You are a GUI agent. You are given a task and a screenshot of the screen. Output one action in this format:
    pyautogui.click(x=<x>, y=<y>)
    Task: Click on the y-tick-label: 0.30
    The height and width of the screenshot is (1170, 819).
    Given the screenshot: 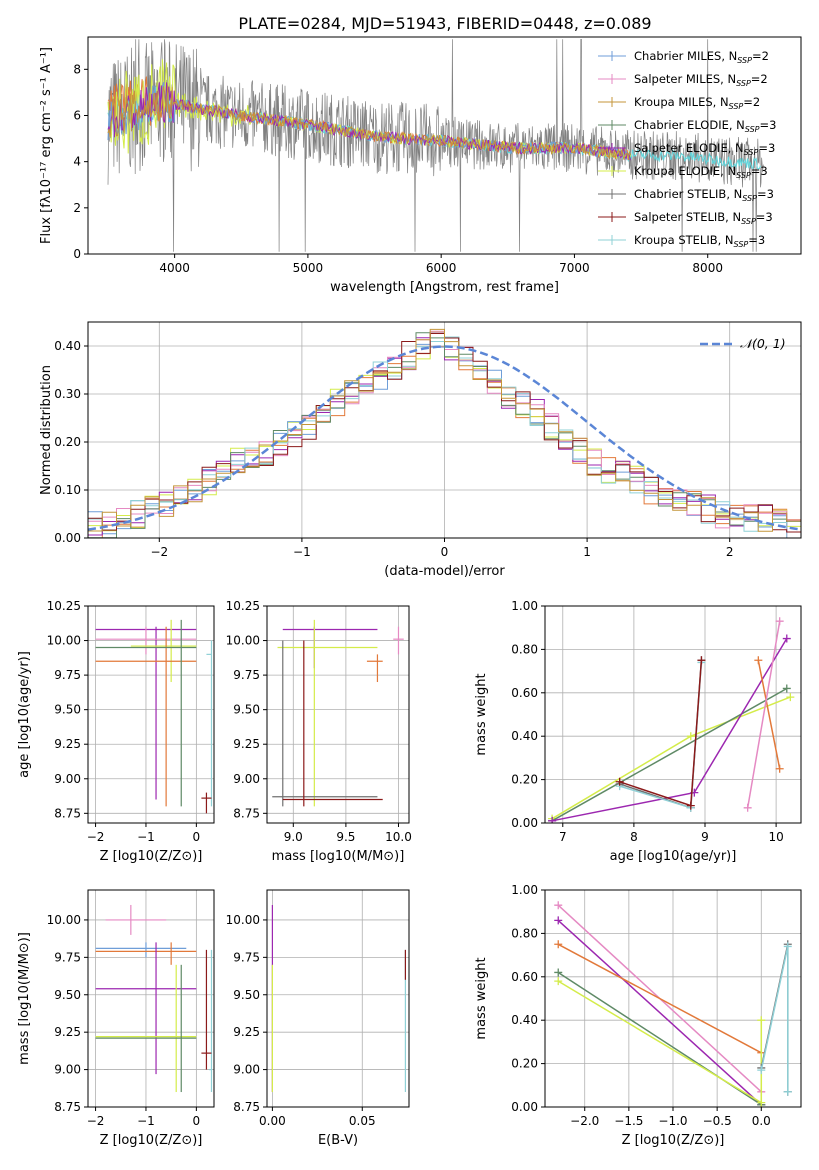 What is the action you would take?
    pyautogui.click(x=67, y=394)
    